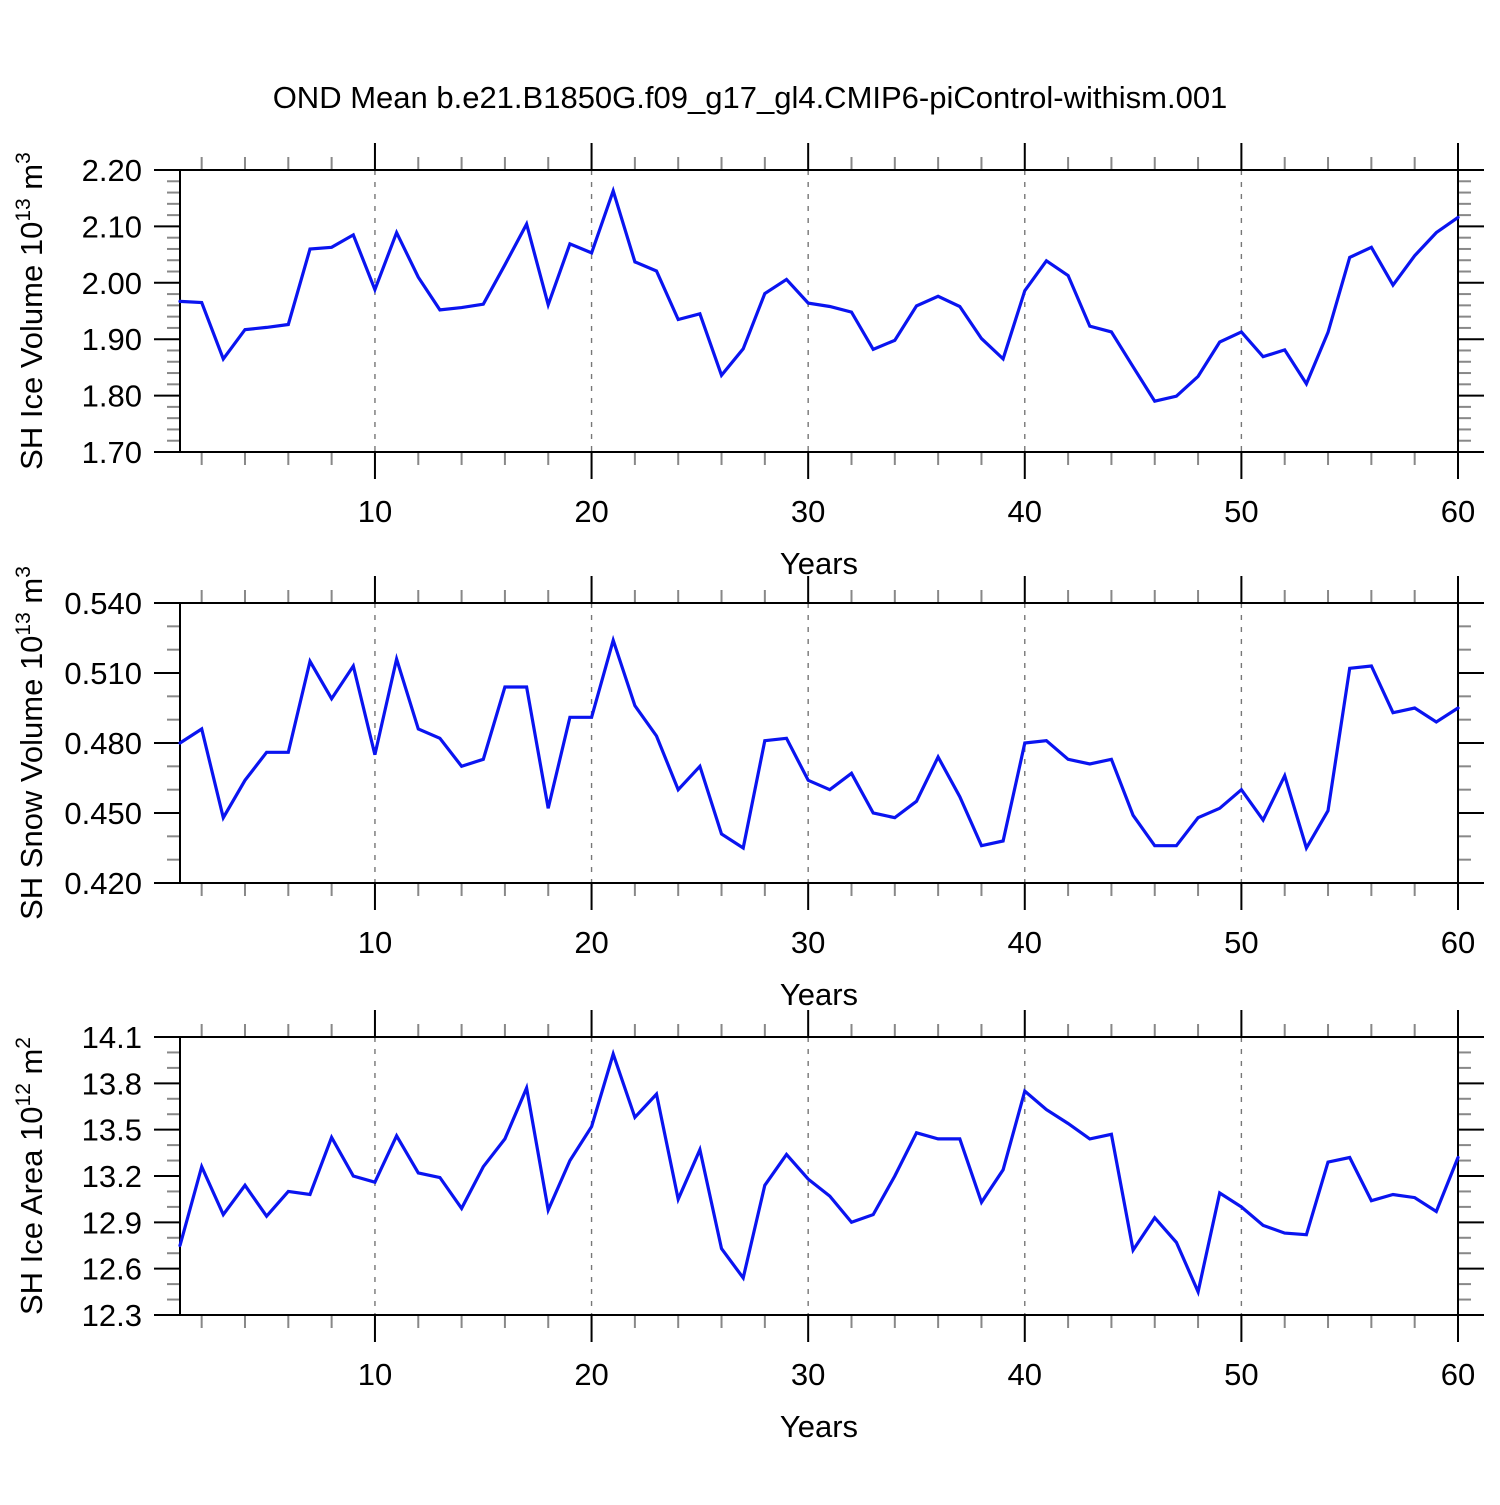 The width and height of the screenshot is (1500, 1505). Describe the element at coordinates (112, 1269) in the screenshot. I see `y-tick-label: 12.6` at that location.